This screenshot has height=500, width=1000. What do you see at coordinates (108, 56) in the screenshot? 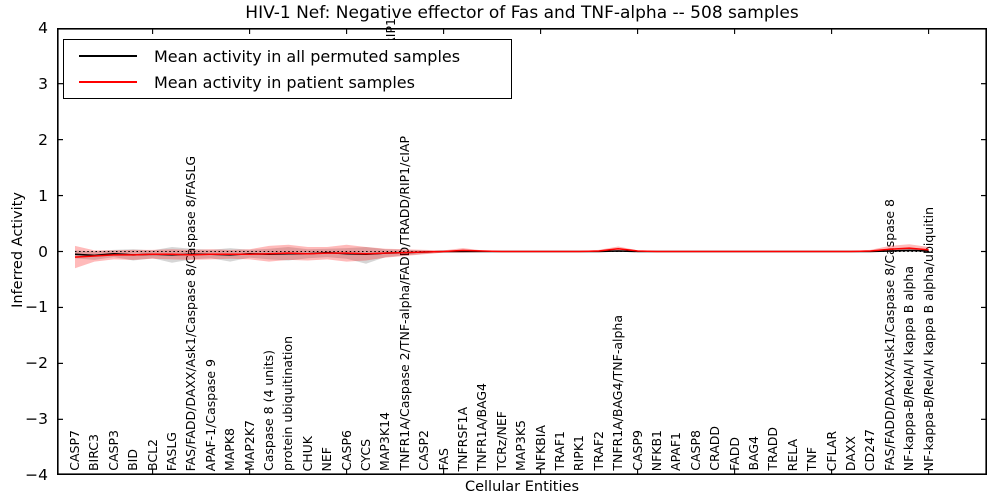
I see `permuted-line-swatch` at bounding box center [108, 56].